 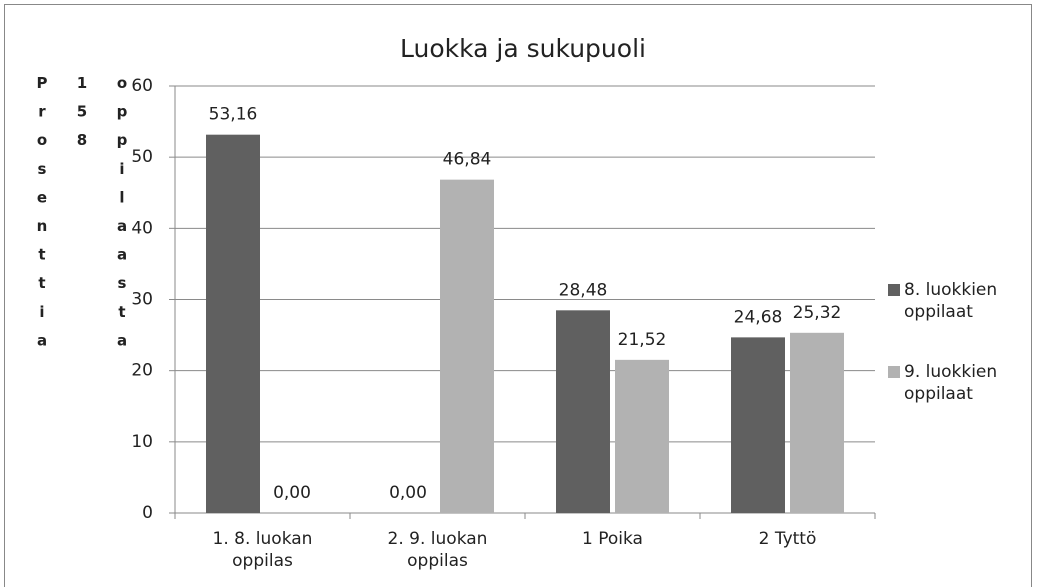 What do you see at coordinates (951, 301) in the screenshot?
I see `legend-label: 8. luokkien oppilaat` at bounding box center [951, 301].